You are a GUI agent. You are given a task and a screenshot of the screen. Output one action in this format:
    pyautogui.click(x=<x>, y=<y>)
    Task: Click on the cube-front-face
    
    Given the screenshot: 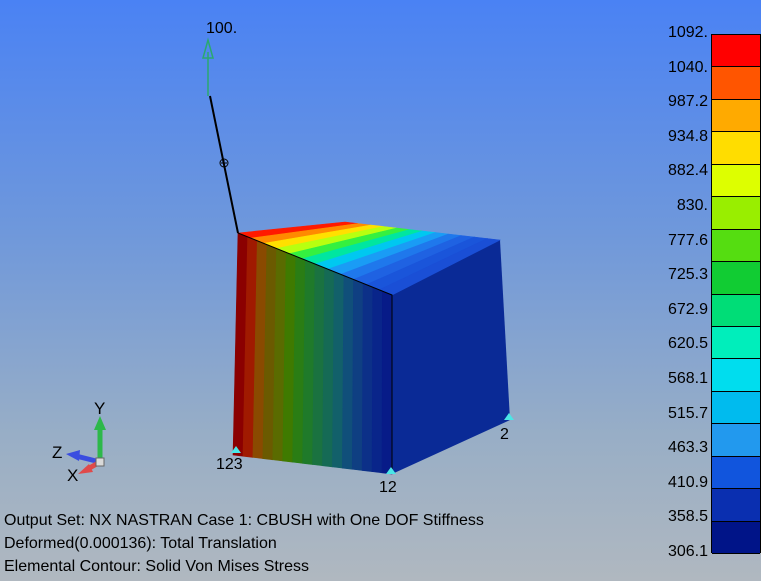 What is the action you would take?
    pyautogui.click(x=312, y=353)
    